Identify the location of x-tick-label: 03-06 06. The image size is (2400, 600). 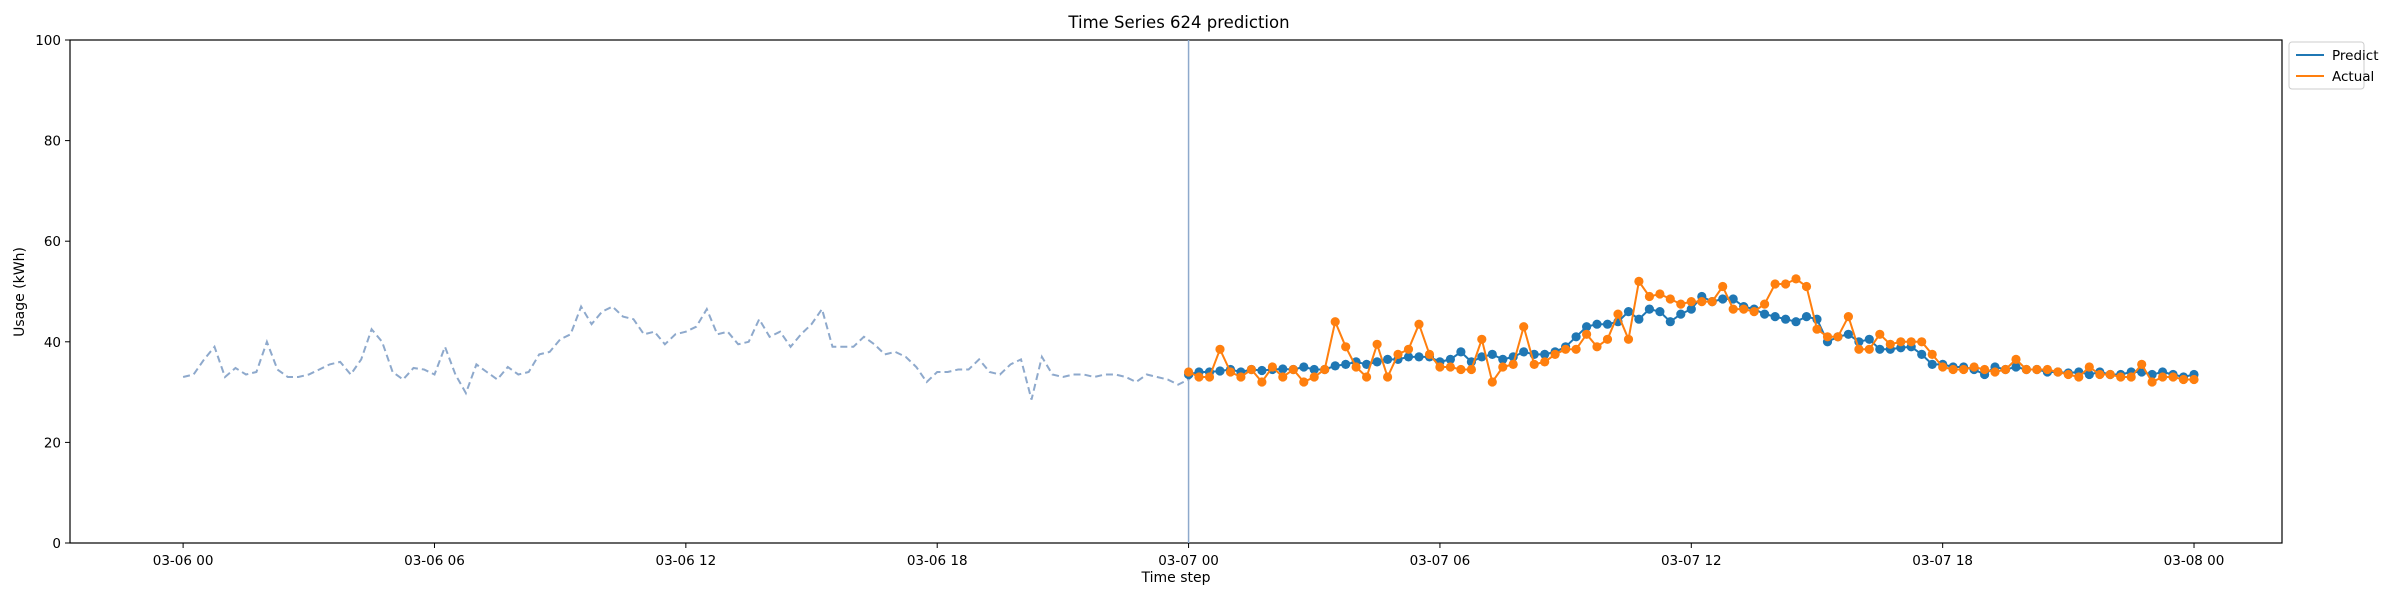
(434, 561).